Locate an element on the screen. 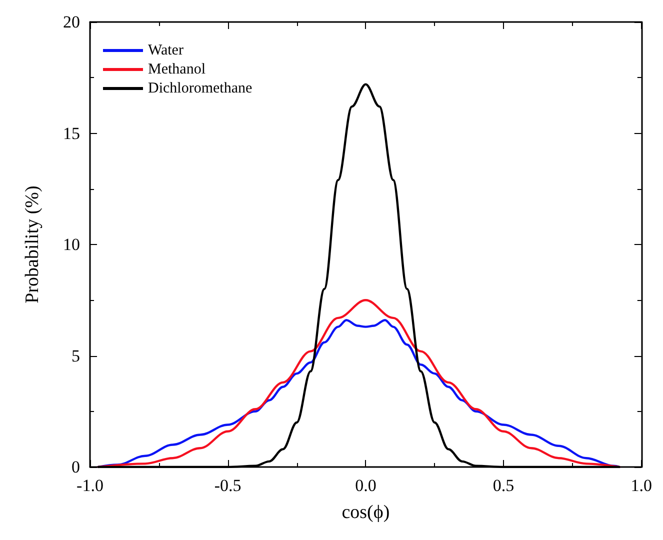 Image resolution: width=663 pixels, height=540 pixels. x-tick-label: -0.5 is located at coordinates (228, 485).